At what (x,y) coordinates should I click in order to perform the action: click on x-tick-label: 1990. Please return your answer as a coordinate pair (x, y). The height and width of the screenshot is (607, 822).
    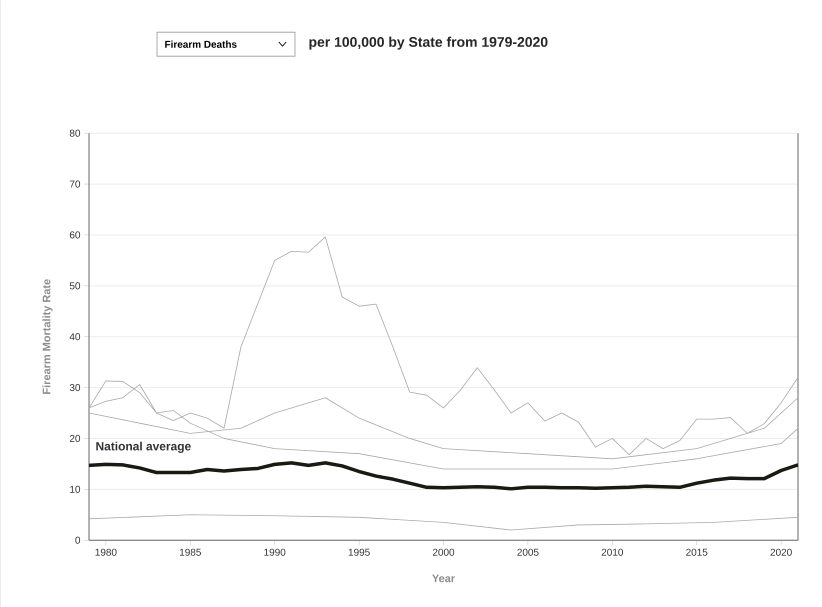
    Looking at the image, I should click on (275, 552).